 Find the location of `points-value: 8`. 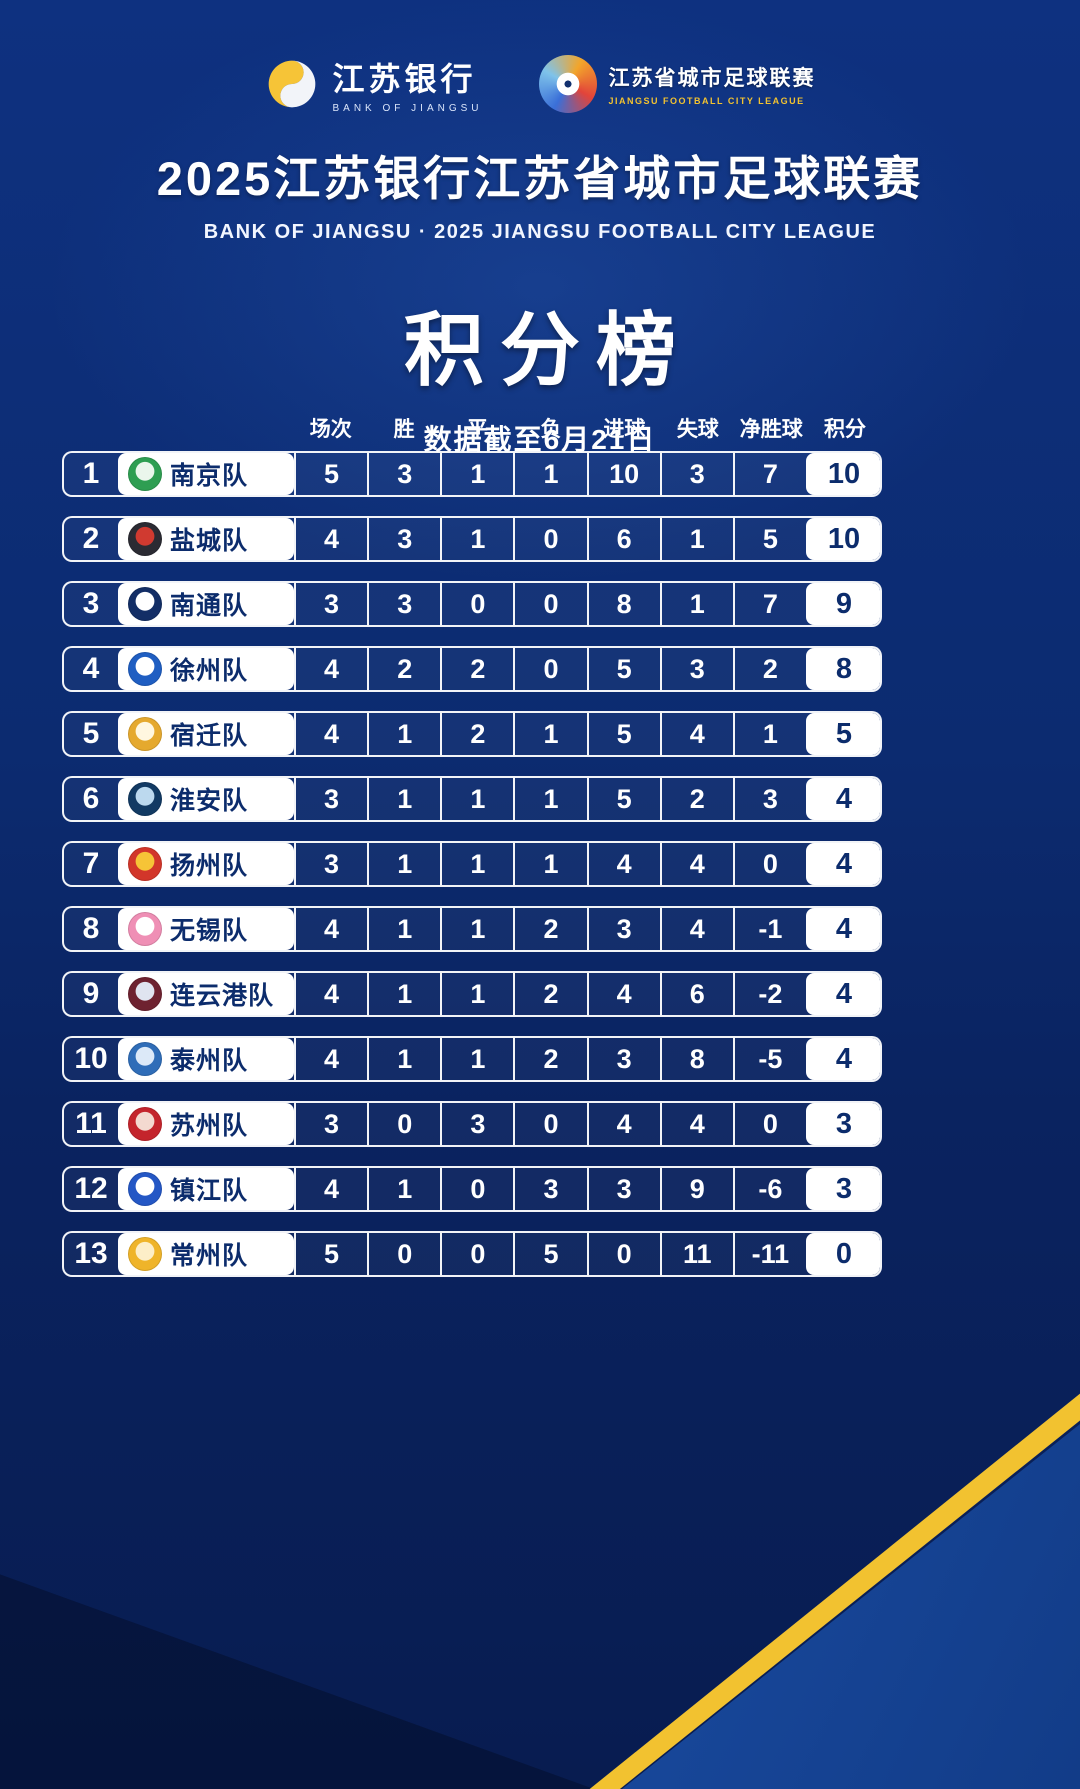

points-value: 8 is located at coordinates (842, 669).